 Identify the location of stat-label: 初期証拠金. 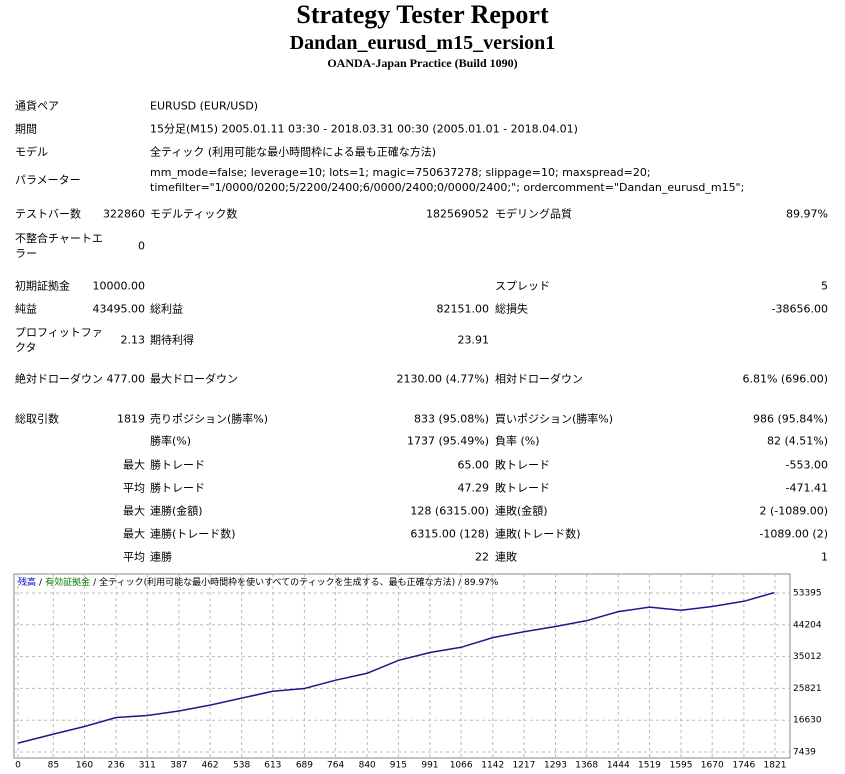
(42, 286).